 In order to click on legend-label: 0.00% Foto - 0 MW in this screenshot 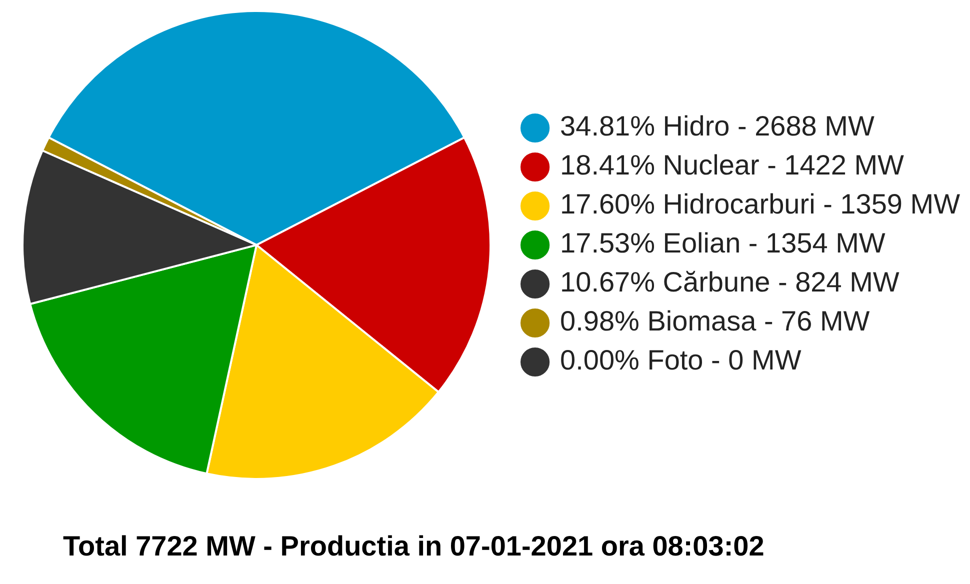, I will do `click(681, 360)`.